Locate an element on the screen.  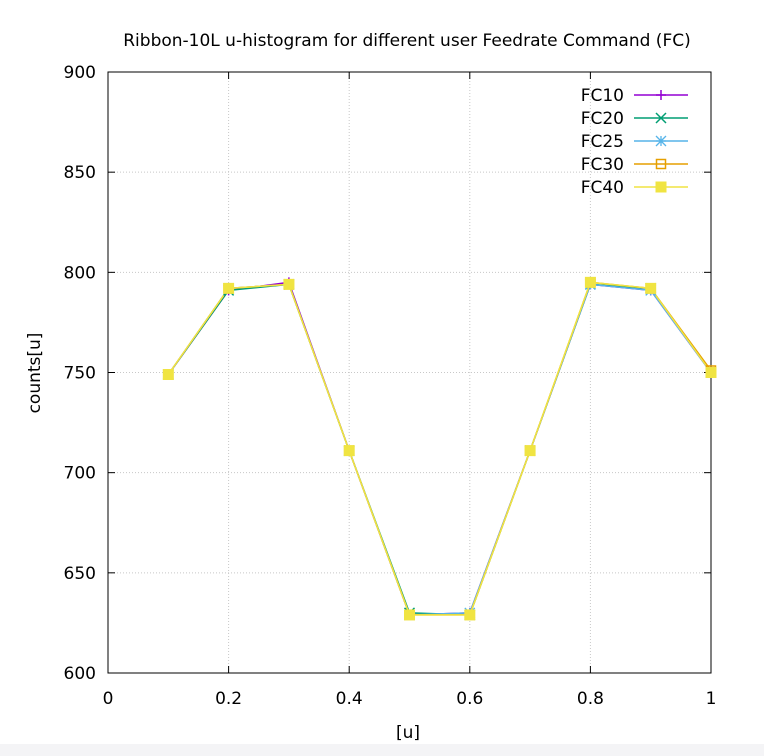
cross-marker is located at coordinates (661, 118).